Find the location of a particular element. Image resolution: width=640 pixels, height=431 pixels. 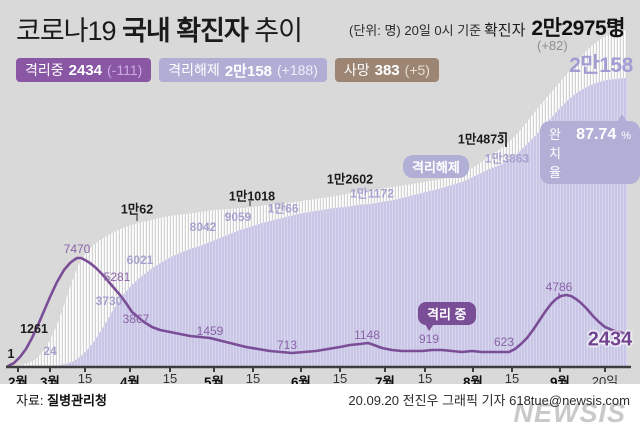

newsis-watermark: NEWSIS is located at coordinates (569, 413).